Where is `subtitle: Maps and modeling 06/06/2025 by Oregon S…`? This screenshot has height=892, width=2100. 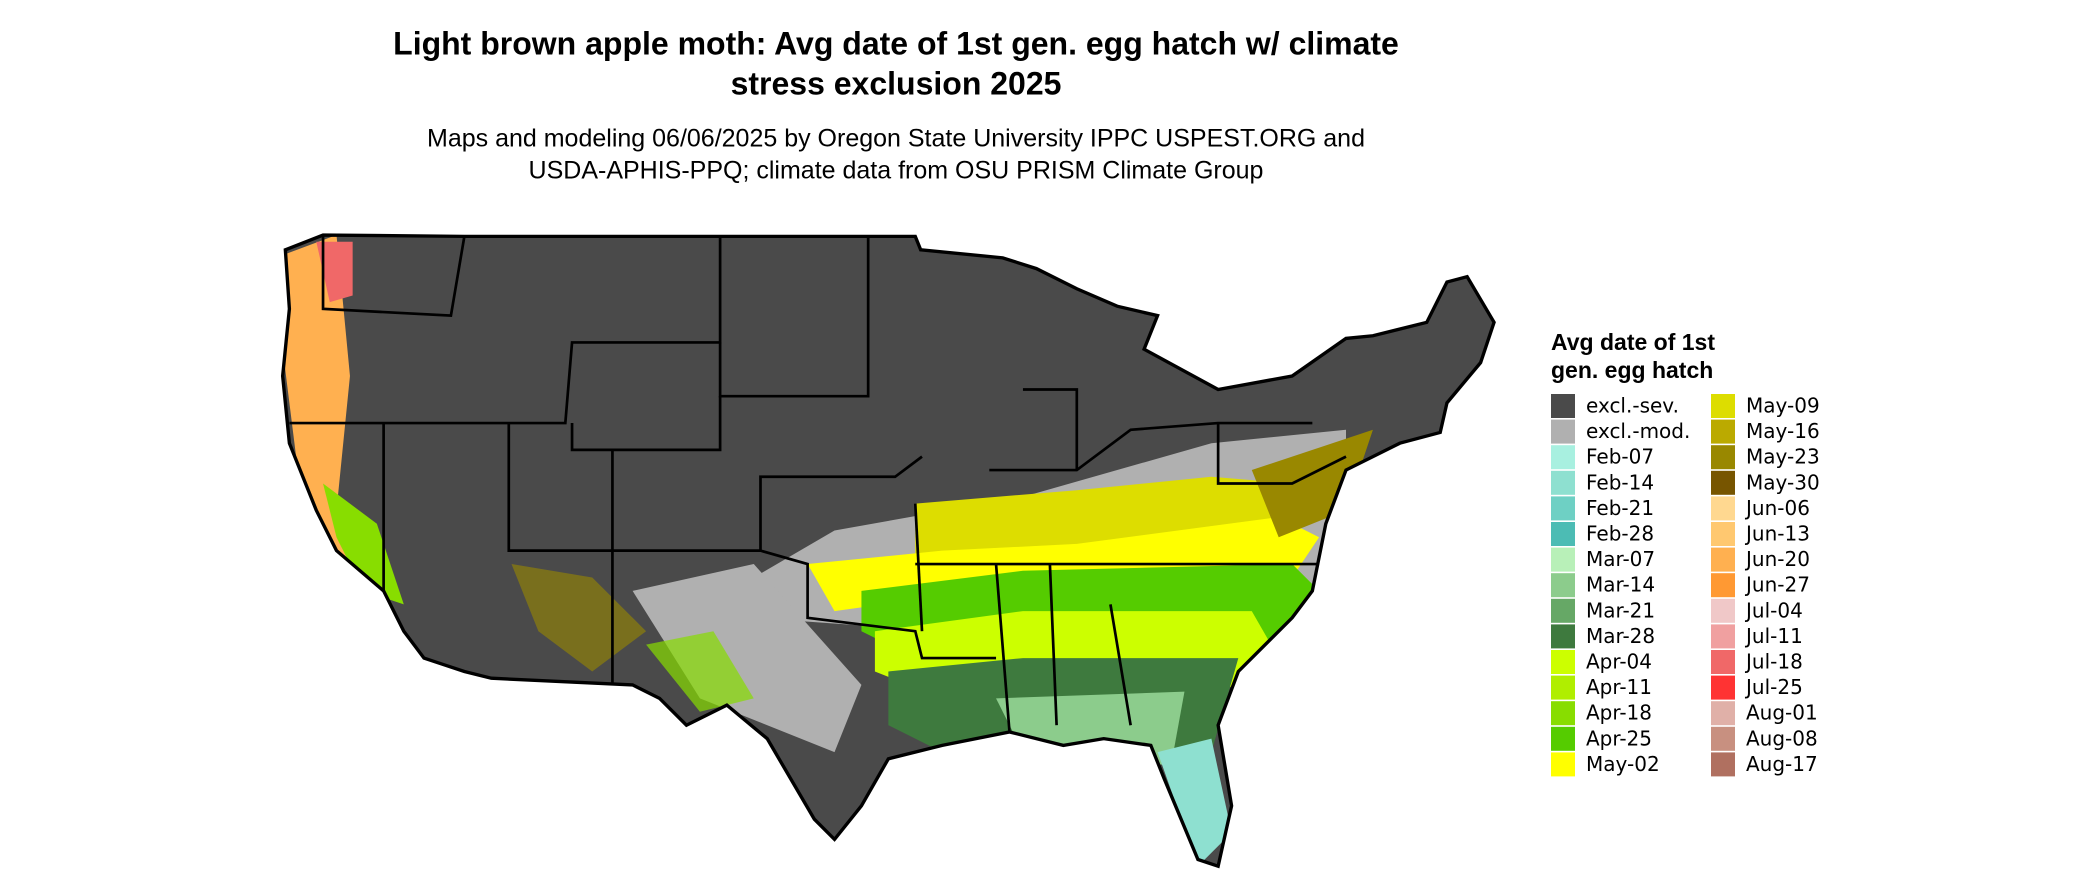 subtitle: Maps and modeling 06/06/2025 by Oregon S… is located at coordinates (896, 139).